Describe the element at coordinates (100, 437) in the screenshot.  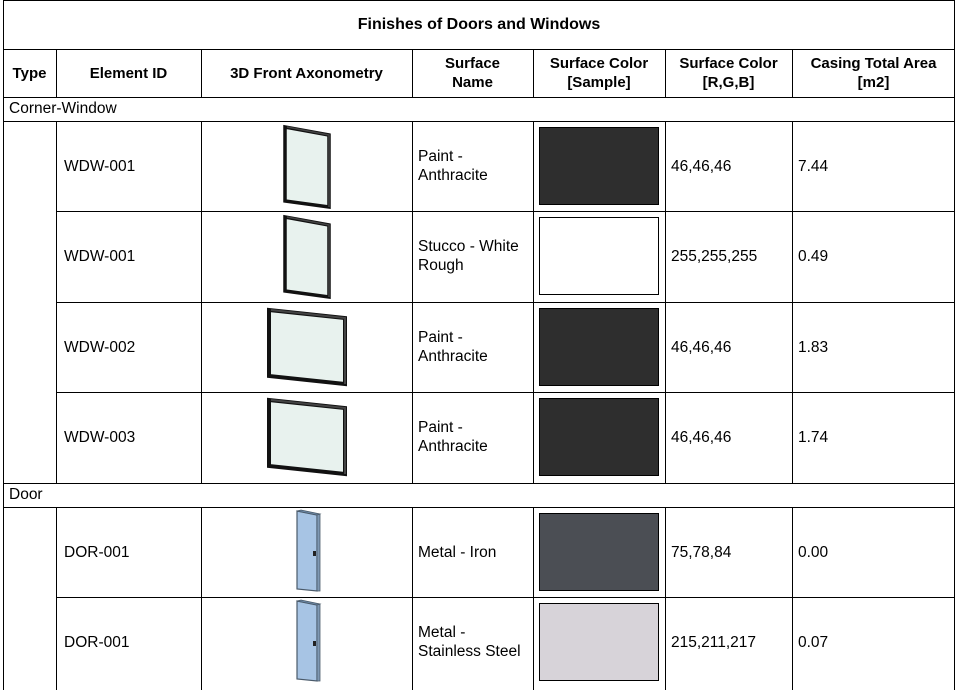
I see `element-id-cell: WDW-003` at that location.